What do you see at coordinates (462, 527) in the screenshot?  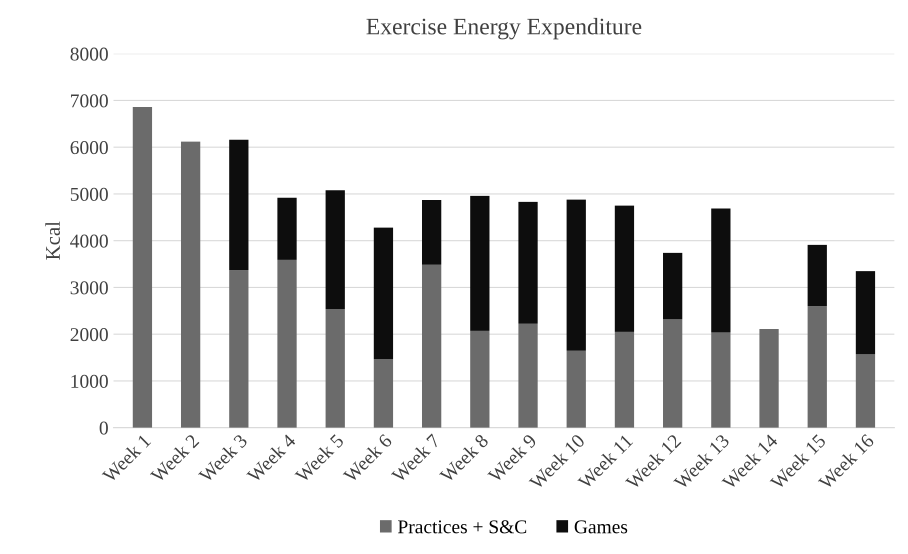 I see `legend-label: Practices + S&C` at bounding box center [462, 527].